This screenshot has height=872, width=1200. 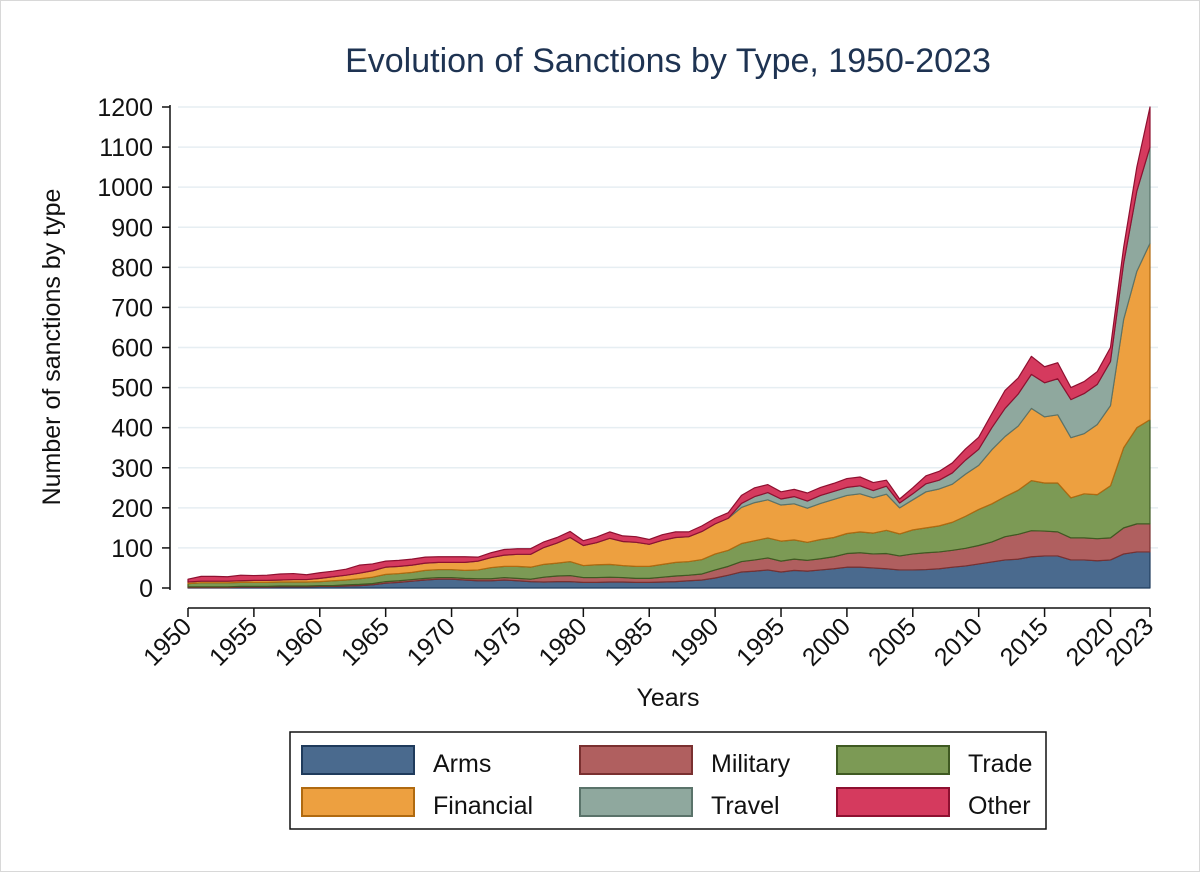 I want to click on y-tick-label: 300, so click(x=132, y=469).